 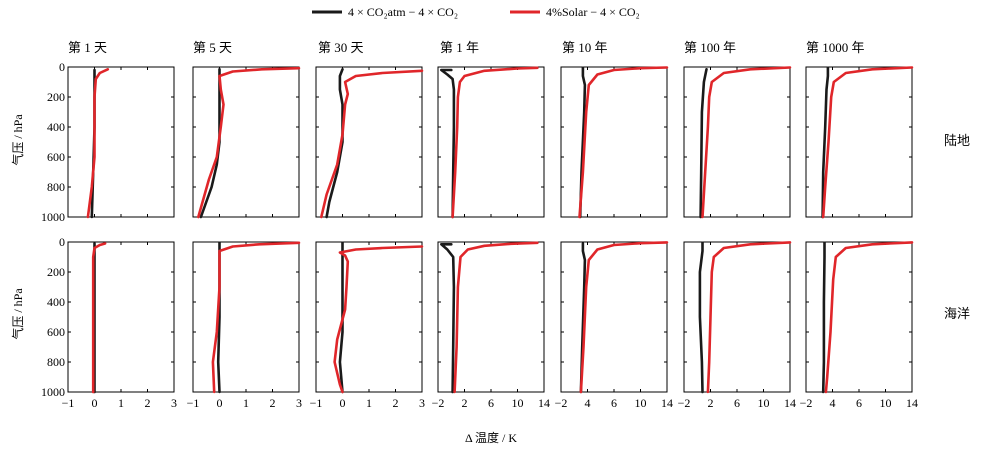 What do you see at coordinates (87, 47) in the screenshot?
I see `column-title: 第 1 天` at bounding box center [87, 47].